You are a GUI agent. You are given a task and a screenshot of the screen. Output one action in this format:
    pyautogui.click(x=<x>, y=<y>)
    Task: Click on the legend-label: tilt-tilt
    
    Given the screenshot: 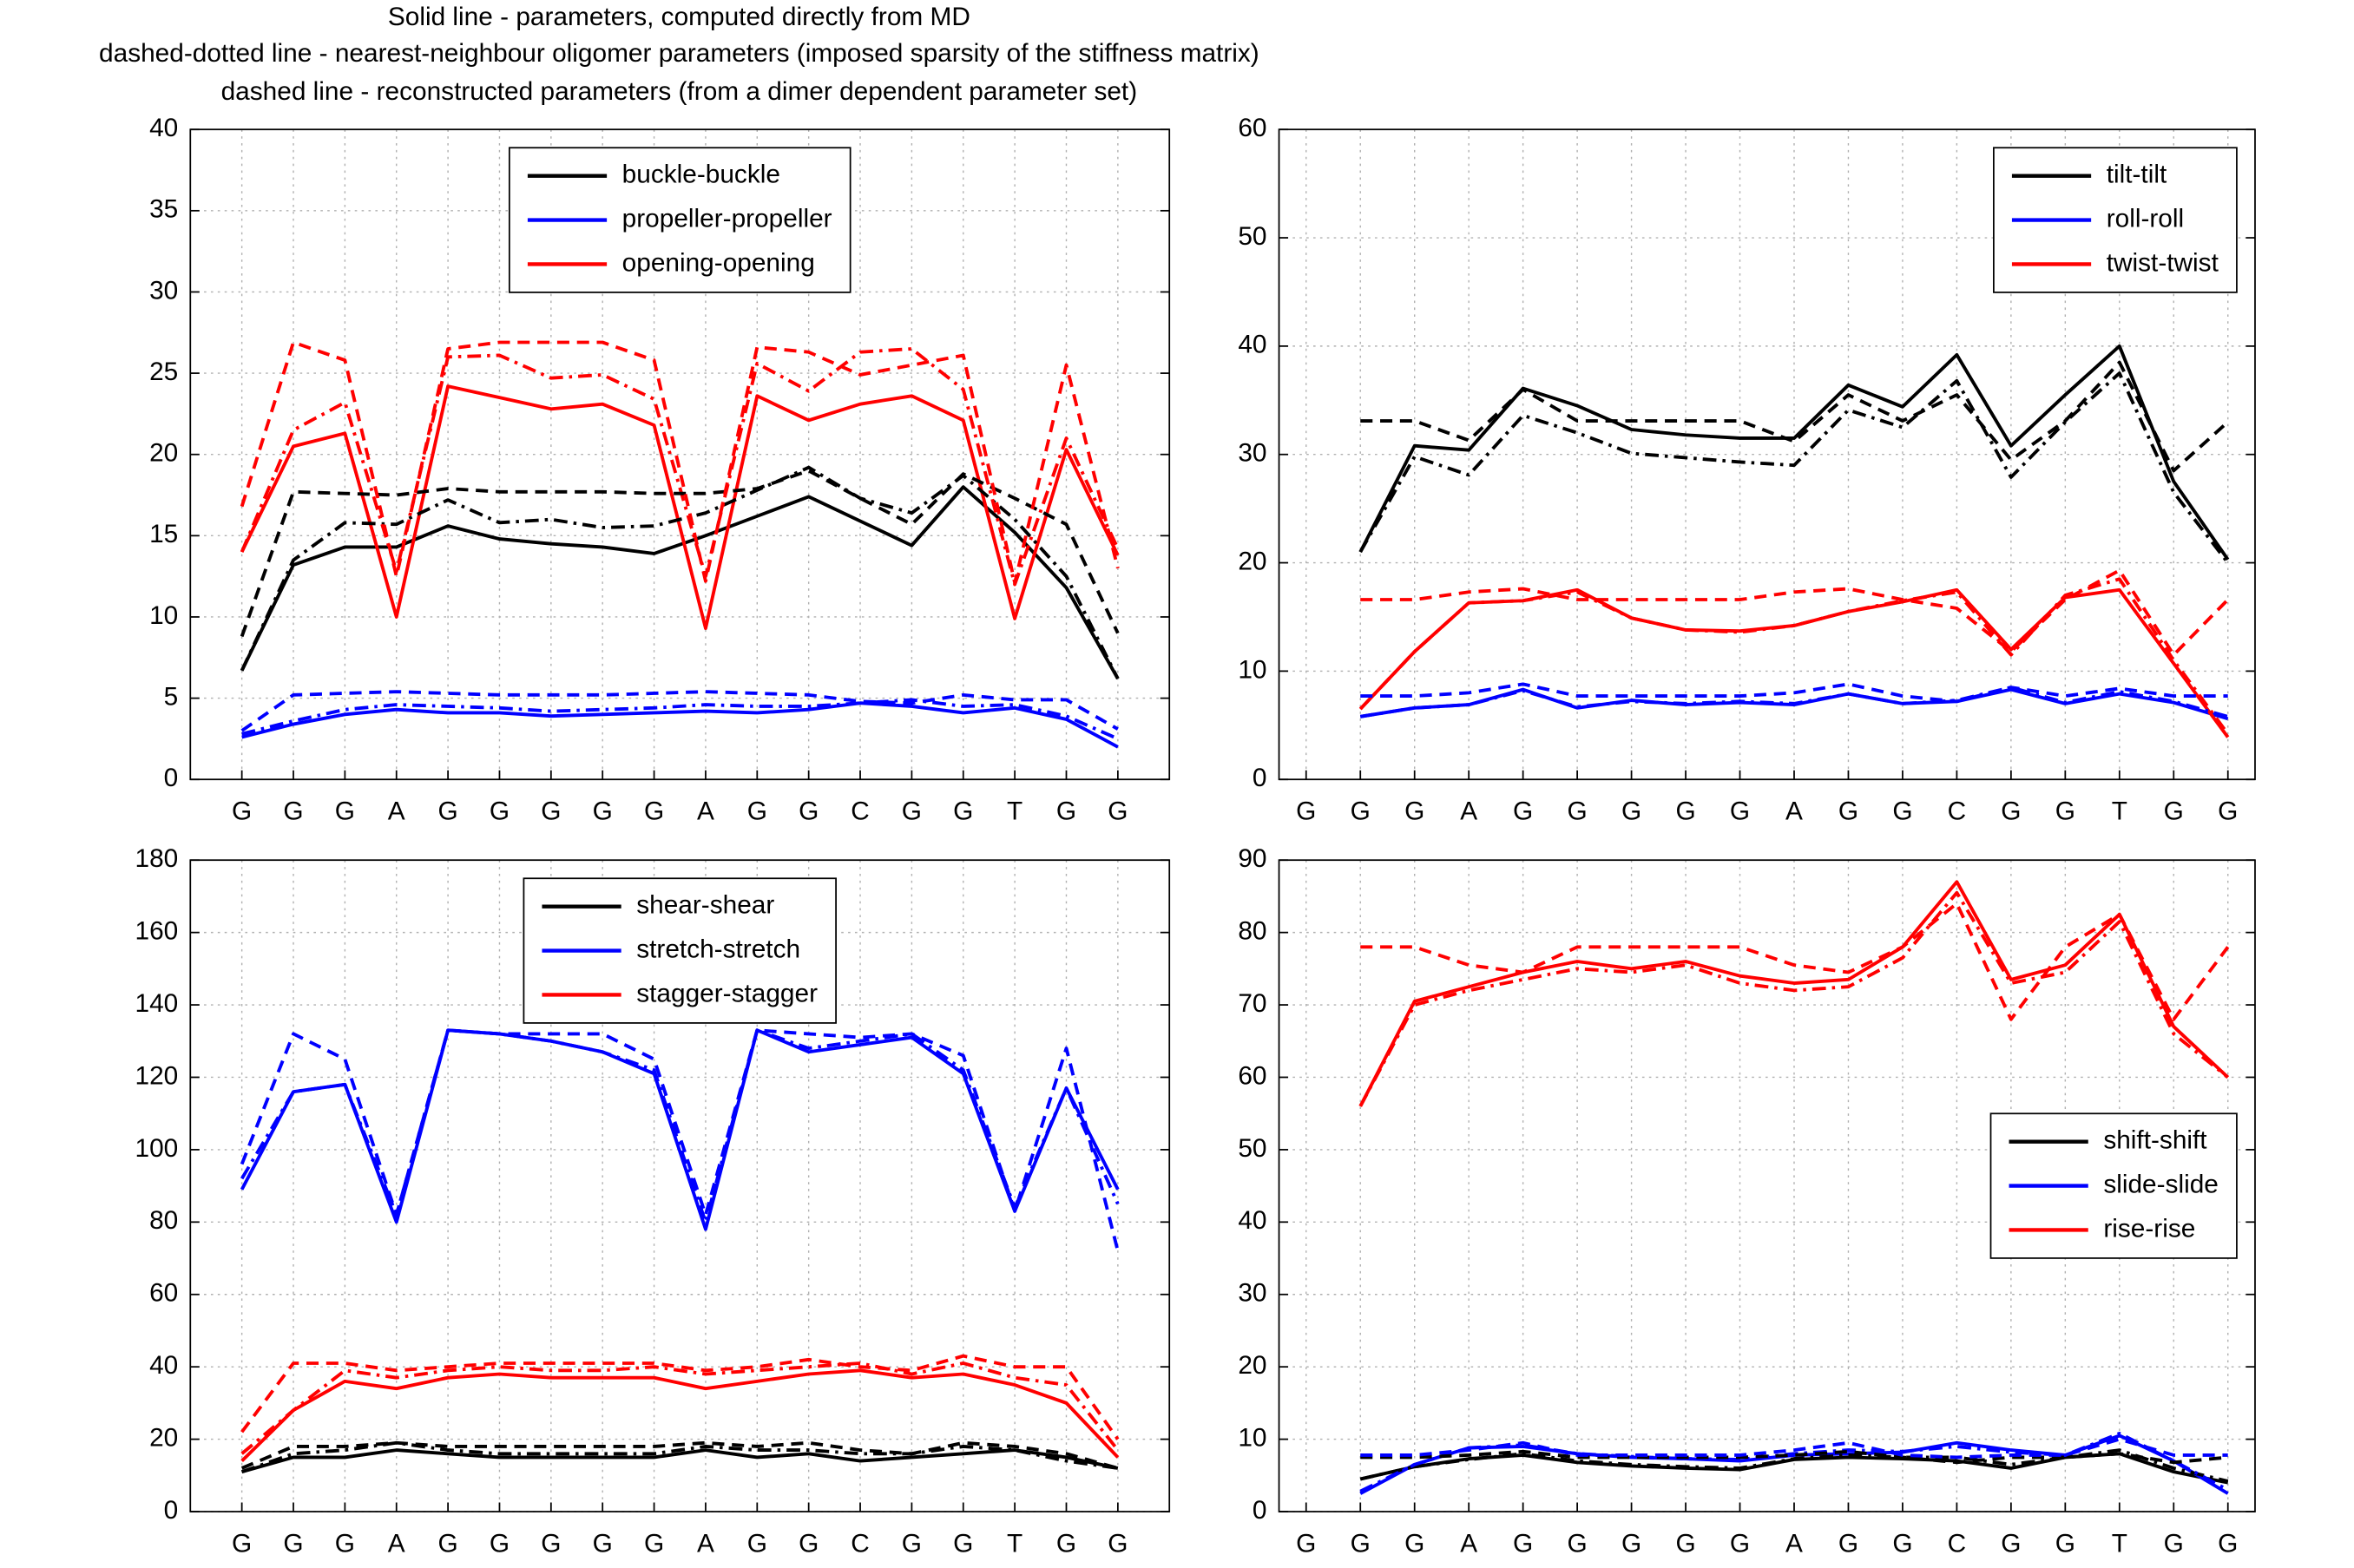 What is the action you would take?
    pyautogui.click(x=2137, y=175)
    